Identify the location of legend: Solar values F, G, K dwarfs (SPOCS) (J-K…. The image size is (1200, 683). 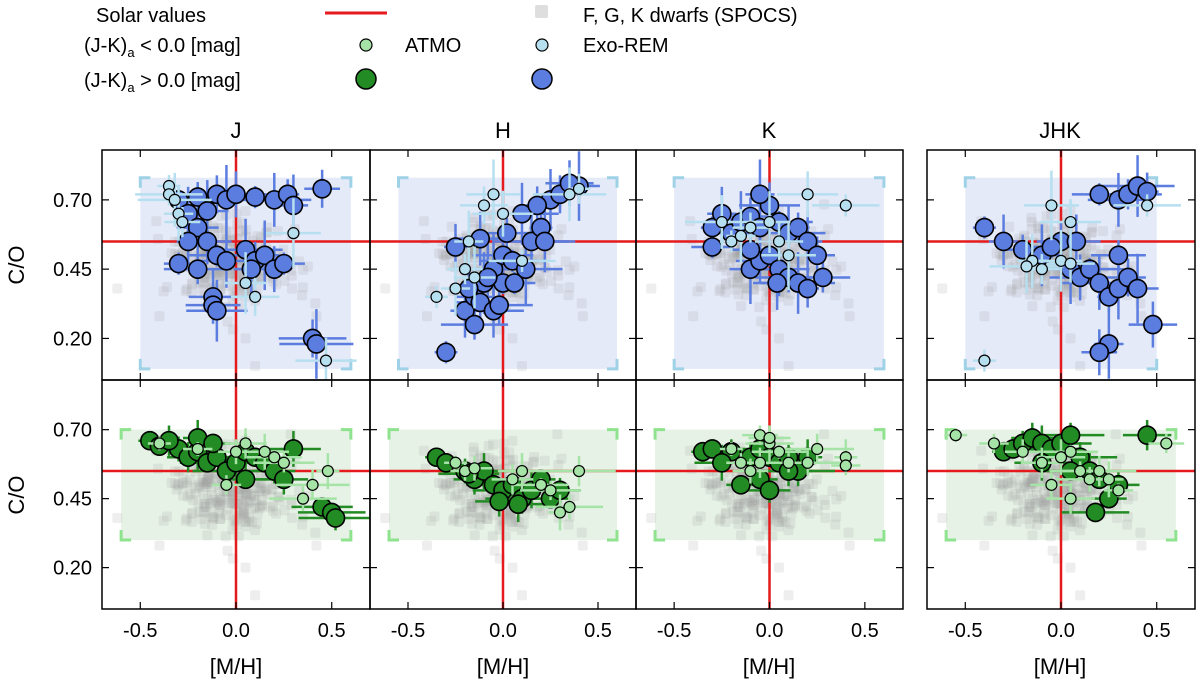
(440, 50).